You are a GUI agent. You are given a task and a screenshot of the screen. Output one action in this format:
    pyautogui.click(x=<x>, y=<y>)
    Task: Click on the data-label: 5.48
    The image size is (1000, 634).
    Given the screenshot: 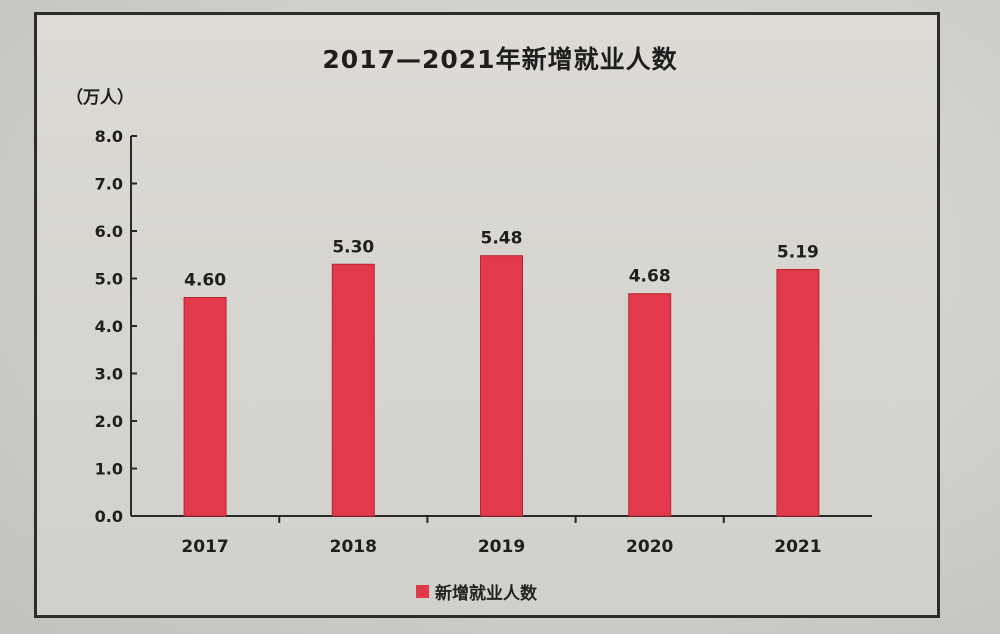 What is the action you would take?
    pyautogui.click(x=502, y=239)
    